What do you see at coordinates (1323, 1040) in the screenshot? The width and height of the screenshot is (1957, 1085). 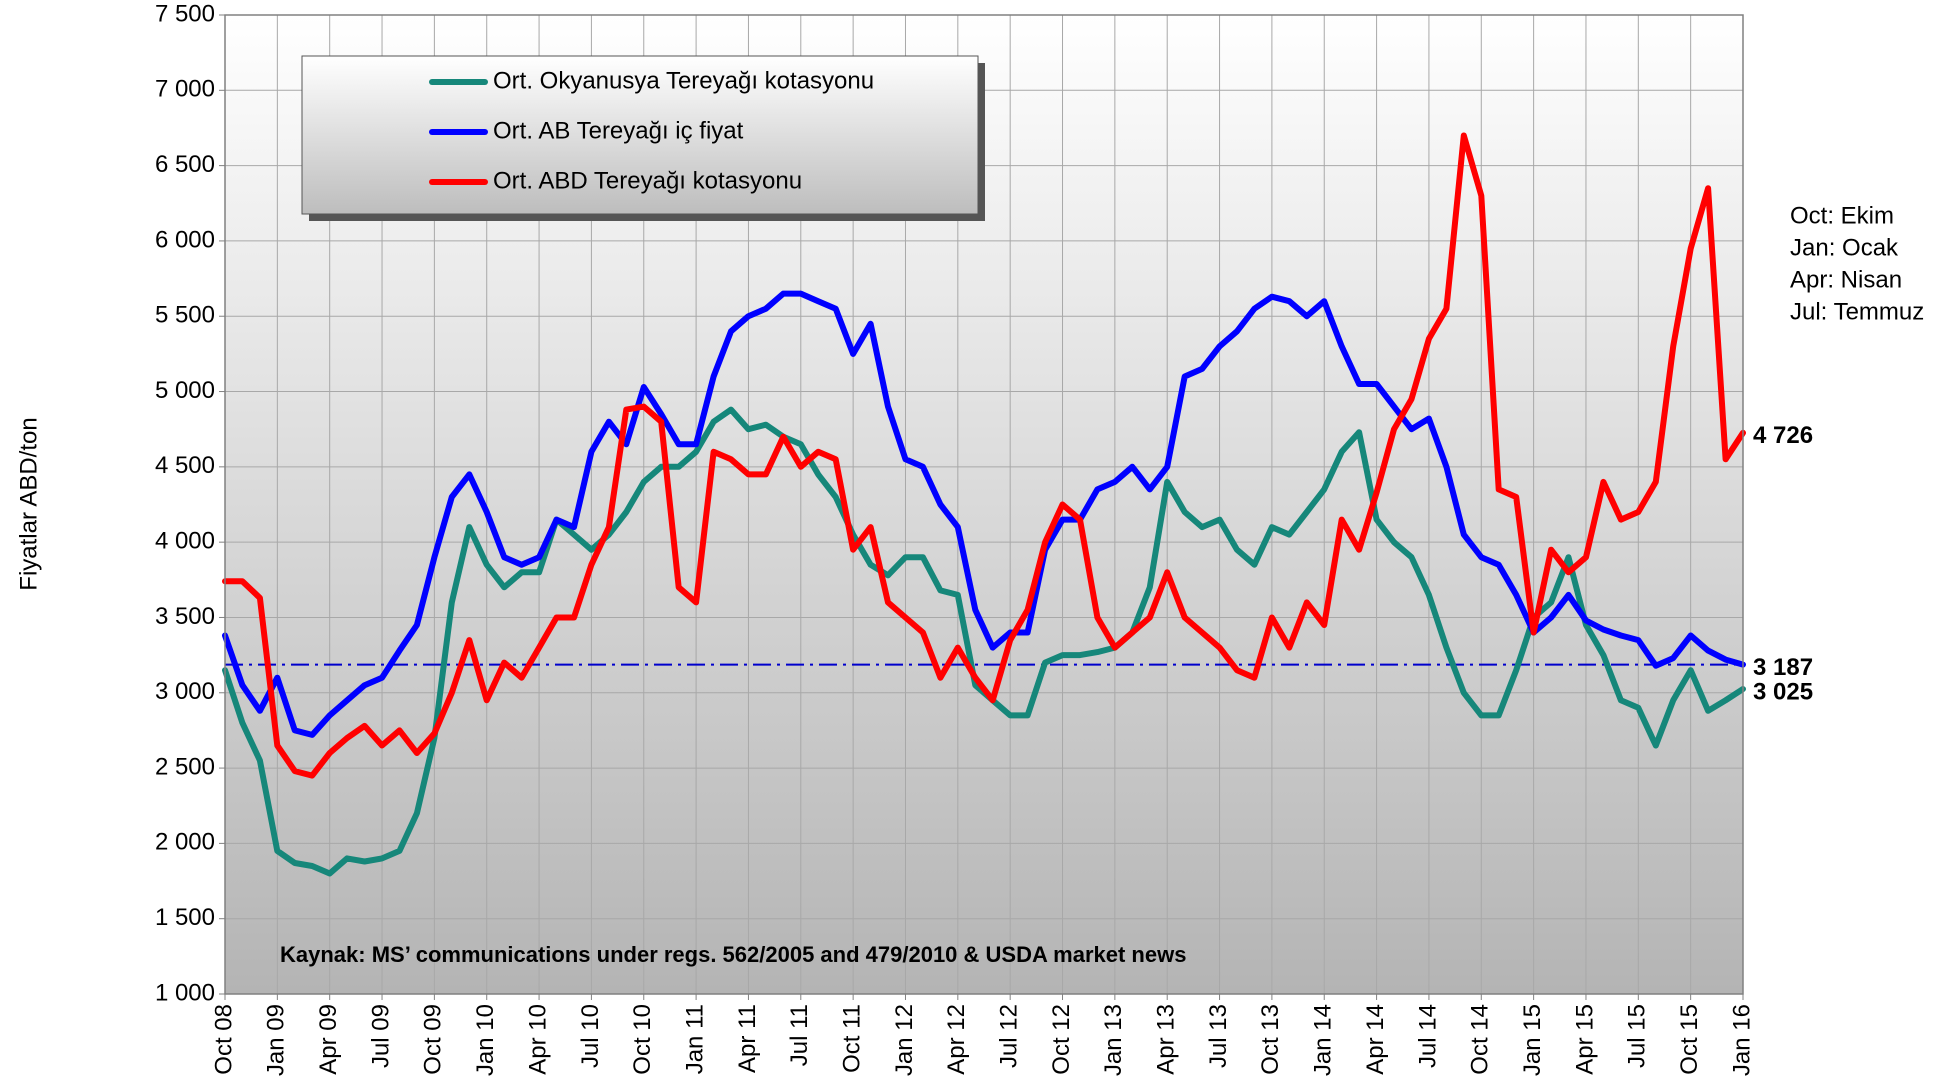 I see `x-tick-label: Jan 14` at bounding box center [1323, 1040].